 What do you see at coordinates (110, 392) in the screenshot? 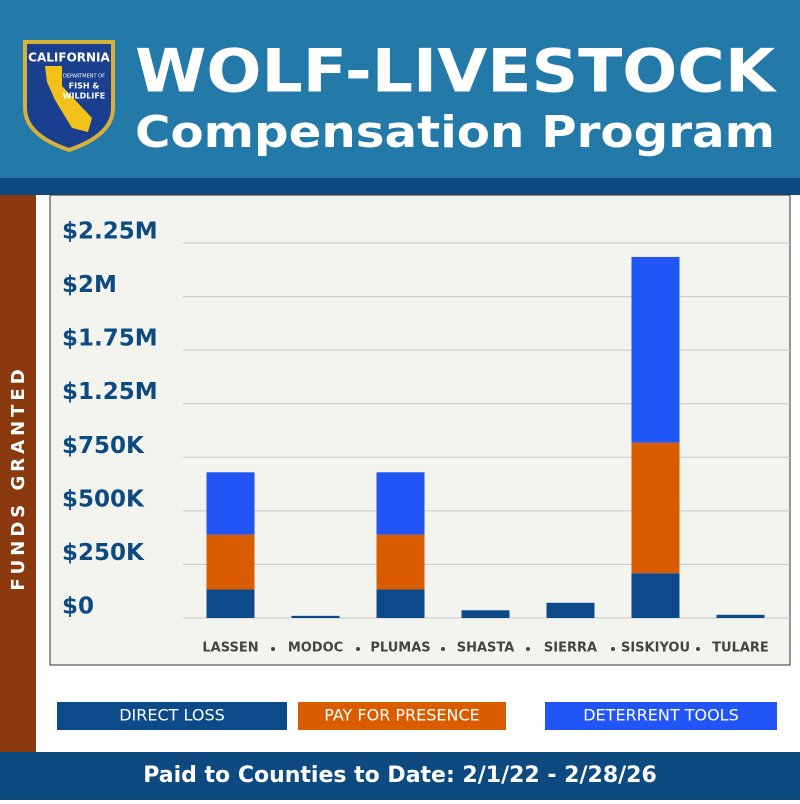
I see `y-tick-label: $1.25M` at bounding box center [110, 392].